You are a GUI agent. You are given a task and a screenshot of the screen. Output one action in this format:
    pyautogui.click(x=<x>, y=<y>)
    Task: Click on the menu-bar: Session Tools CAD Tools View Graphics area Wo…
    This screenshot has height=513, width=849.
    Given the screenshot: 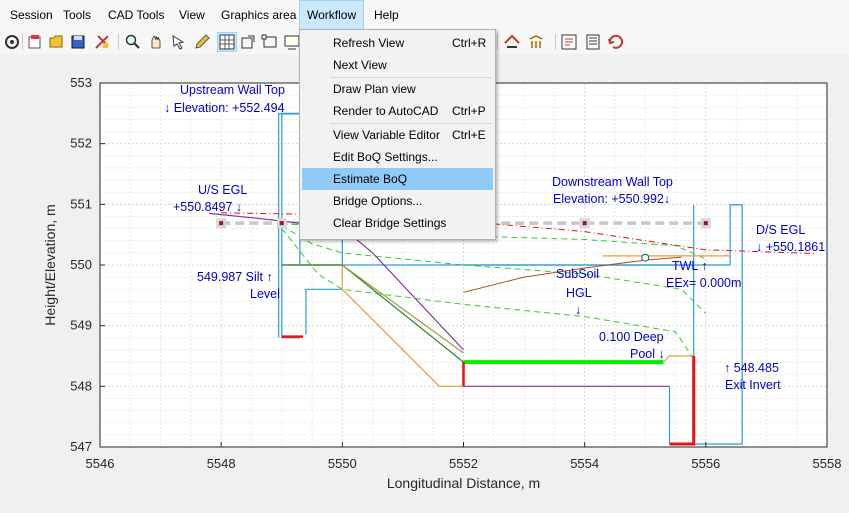 What is the action you would take?
    pyautogui.click(x=424, y=15)
    